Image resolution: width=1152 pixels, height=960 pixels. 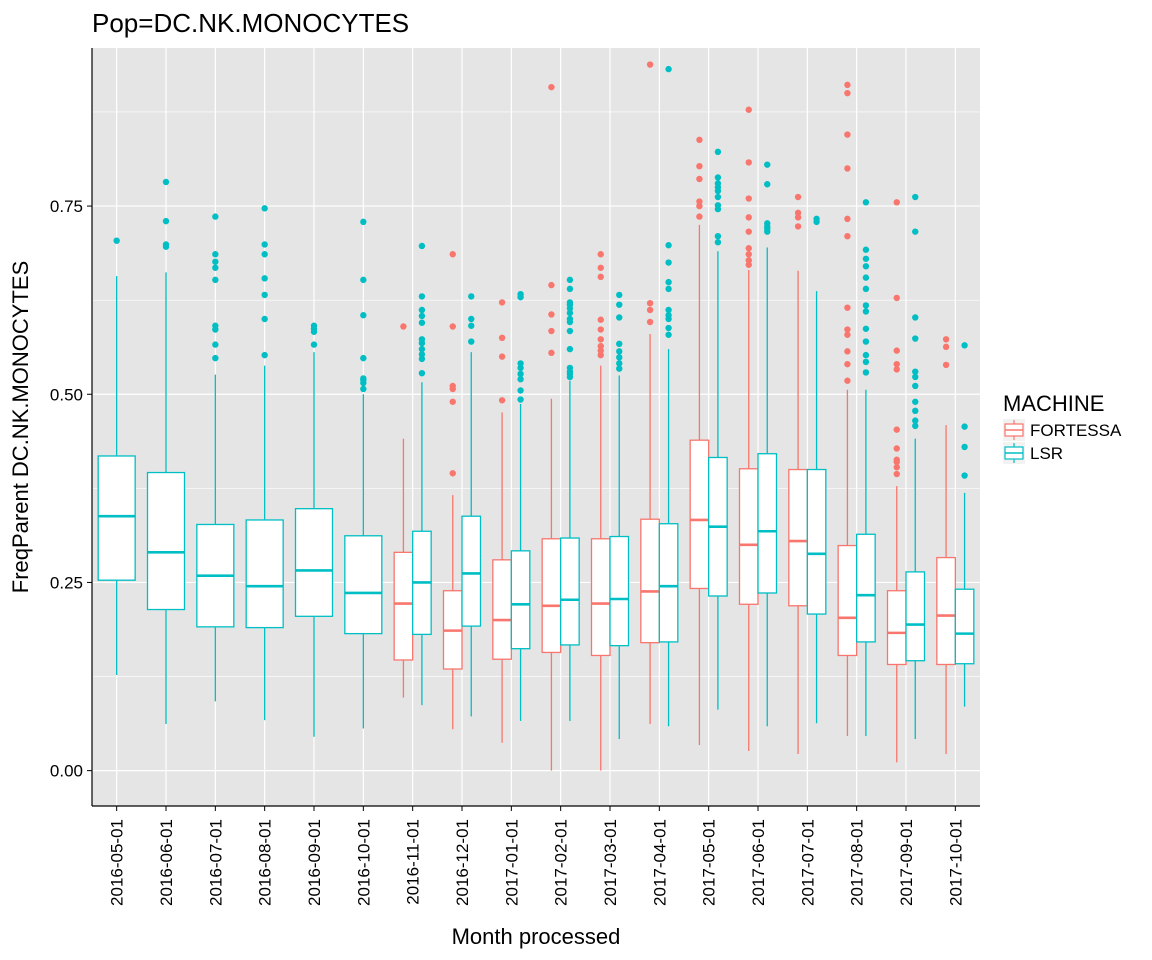 I want to click on y-tick-label: 0.75, so click(x=66, y=206).